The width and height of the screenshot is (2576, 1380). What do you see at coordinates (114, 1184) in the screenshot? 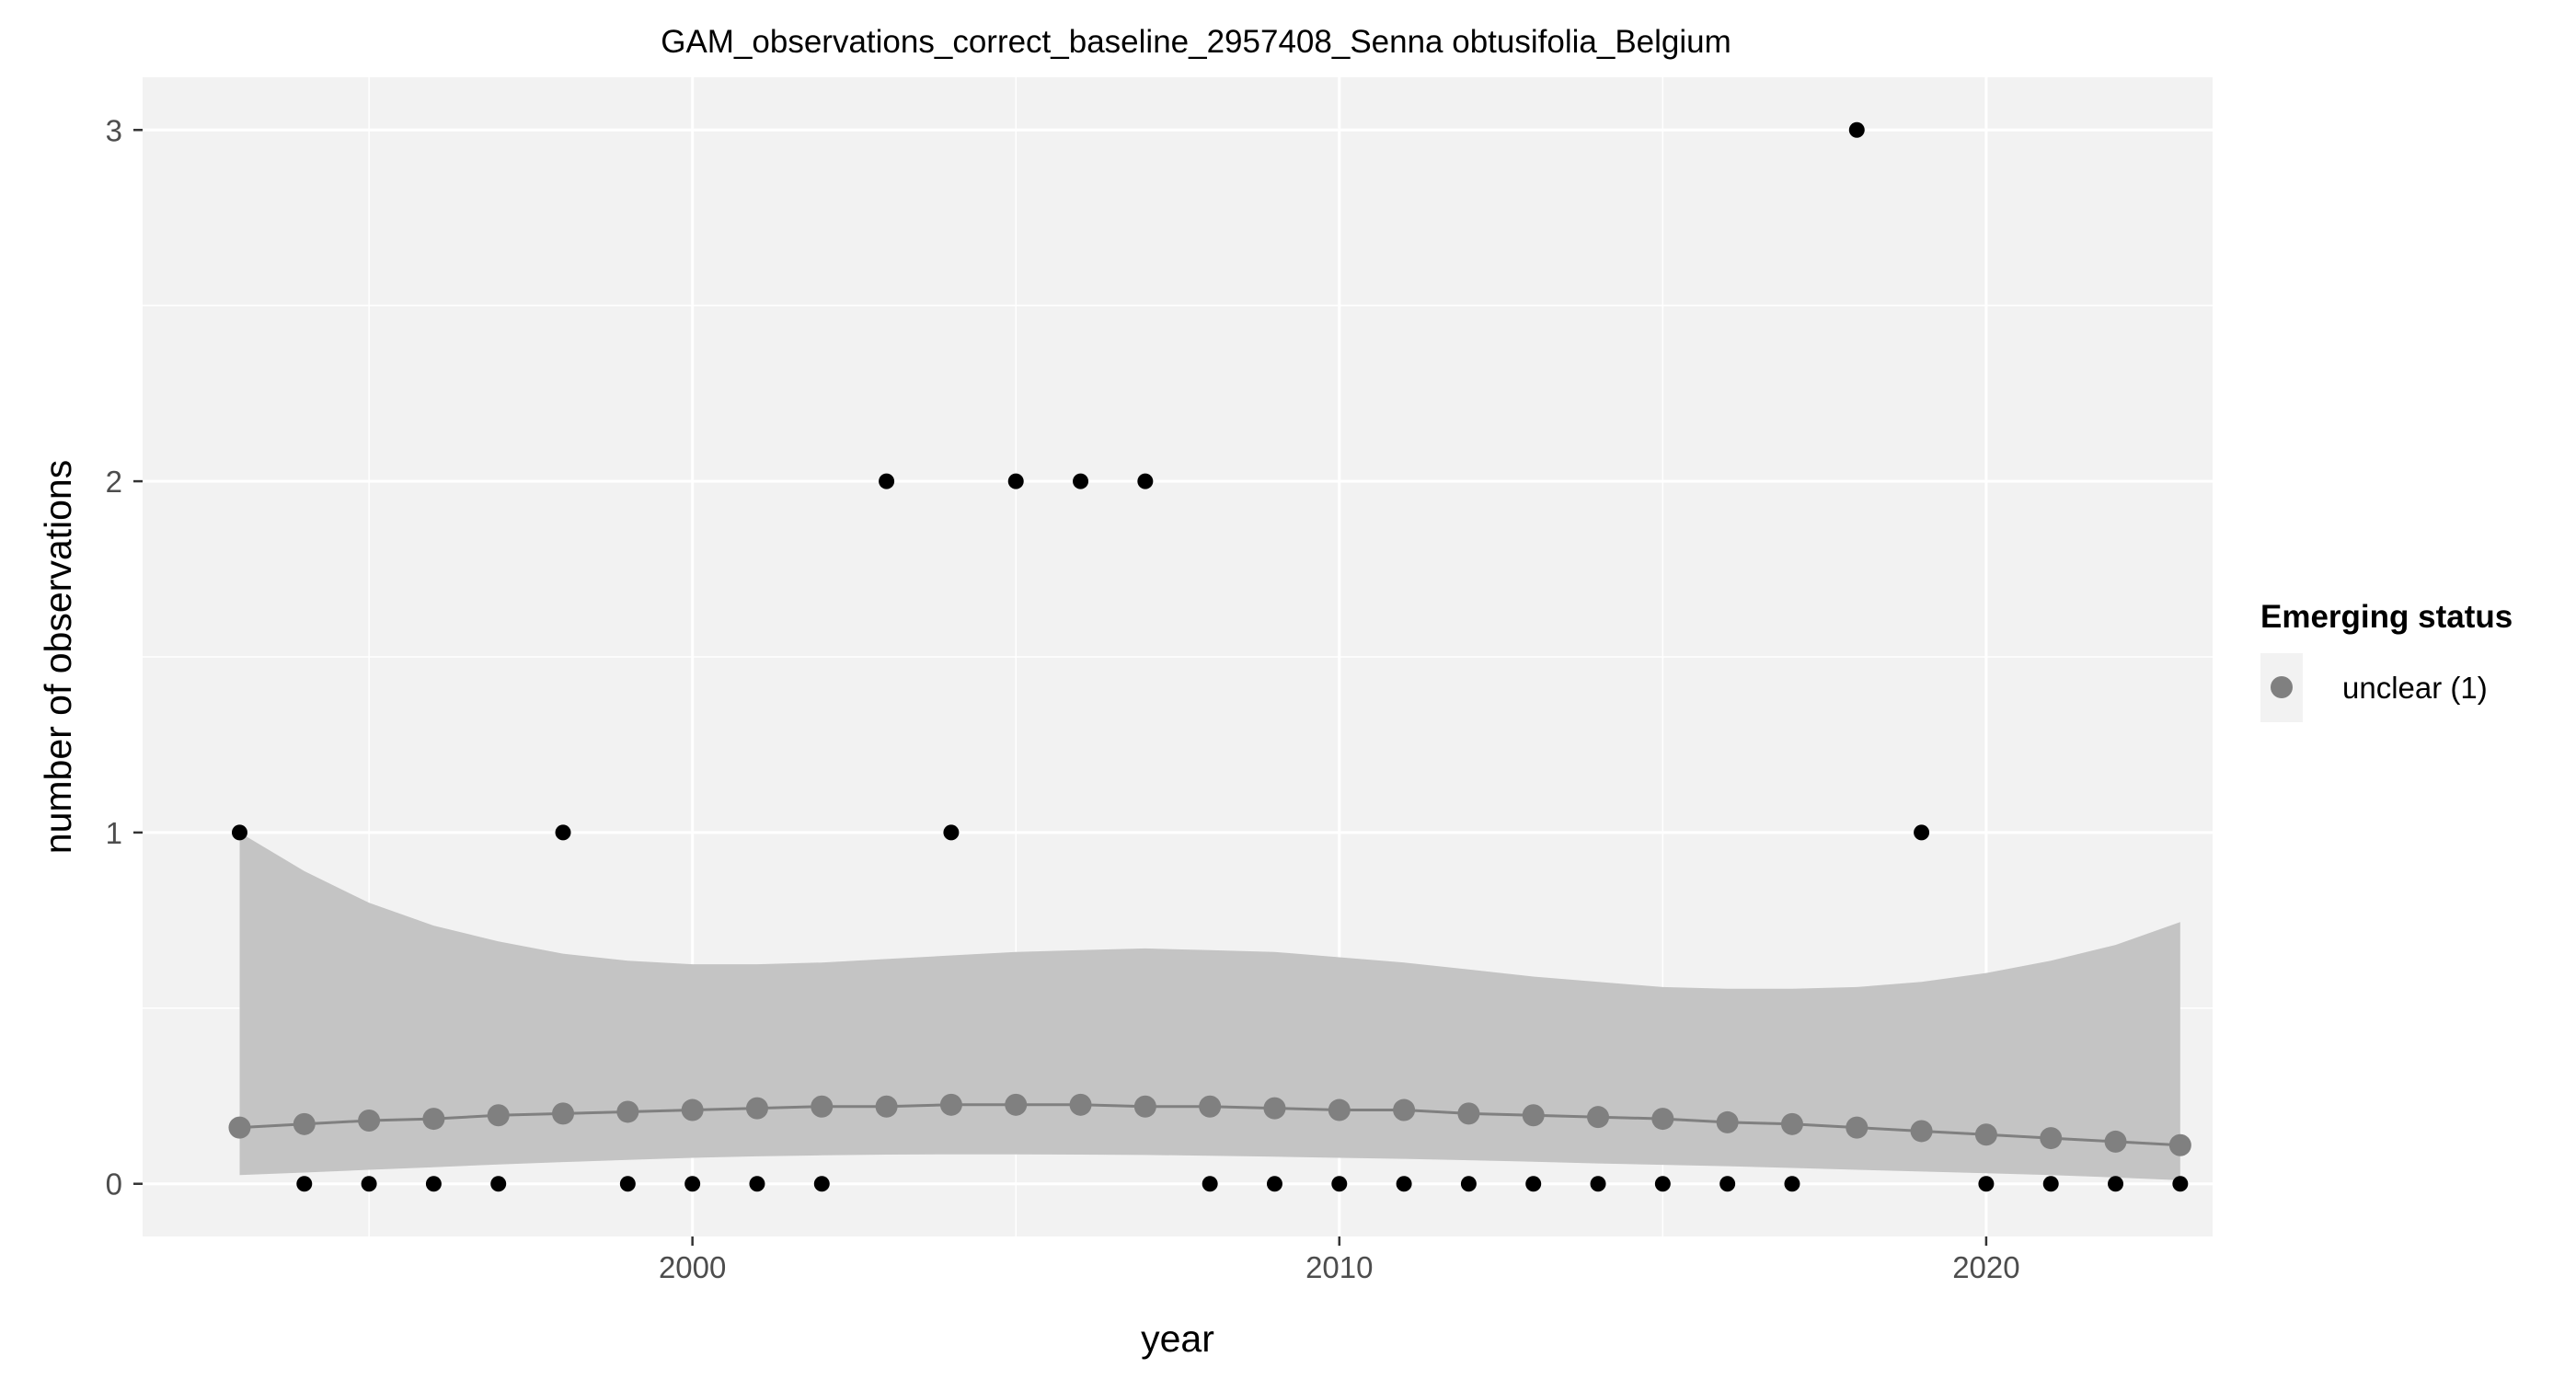
I see `y-tick-label: 0` at bounding box center [114, 1184].